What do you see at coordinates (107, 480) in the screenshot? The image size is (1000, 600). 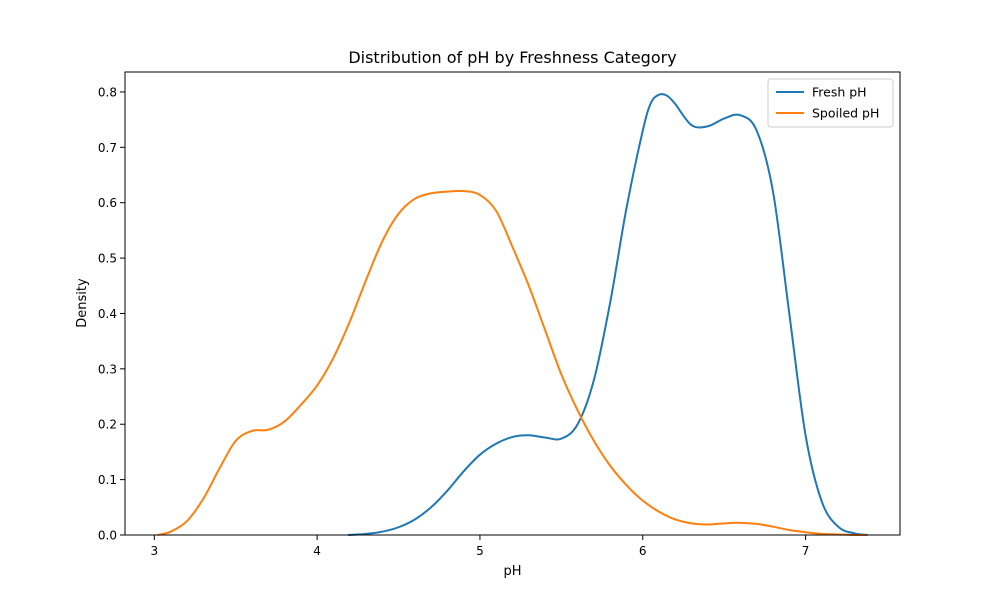 I see `y-tick-label: 0.1` at bounding box center [107, 480].